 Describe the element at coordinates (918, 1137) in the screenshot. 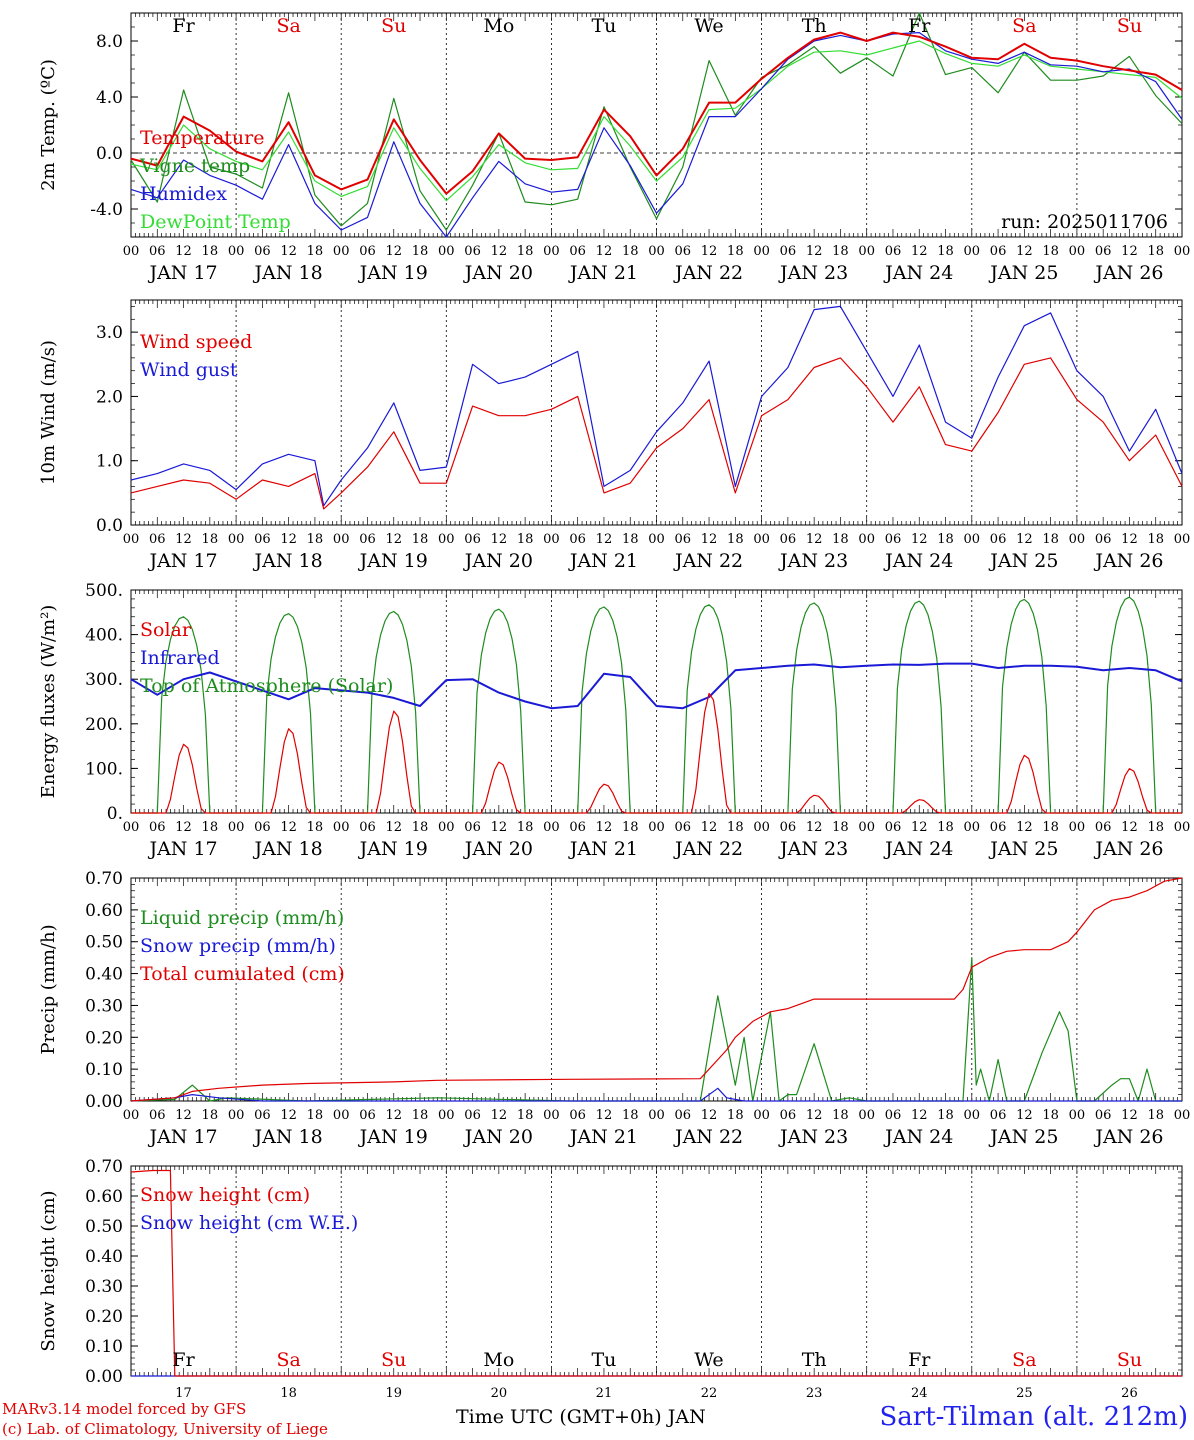

I see `date-label: JAN 24` at that location.